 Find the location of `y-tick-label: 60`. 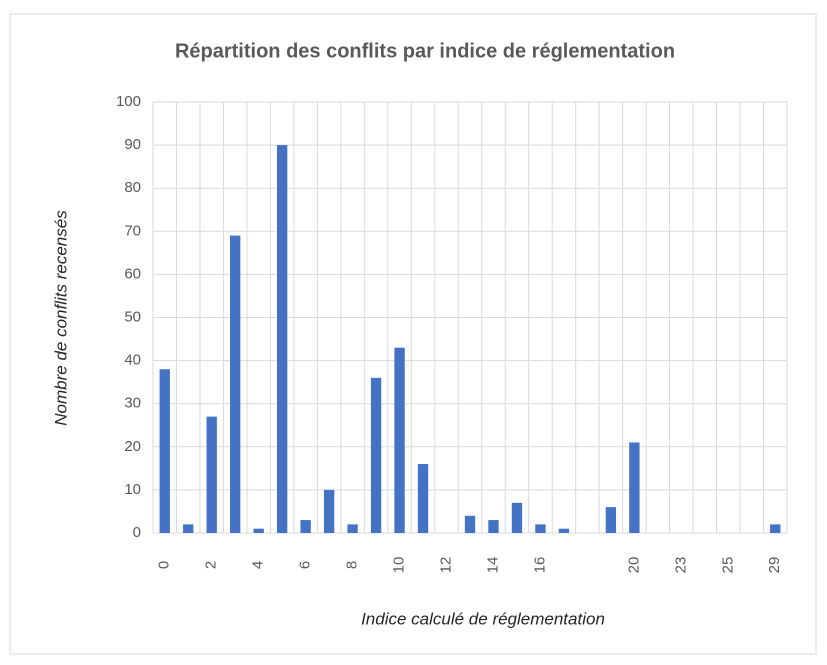

y-tick-label: 60 is located at coordinates (132, 273).